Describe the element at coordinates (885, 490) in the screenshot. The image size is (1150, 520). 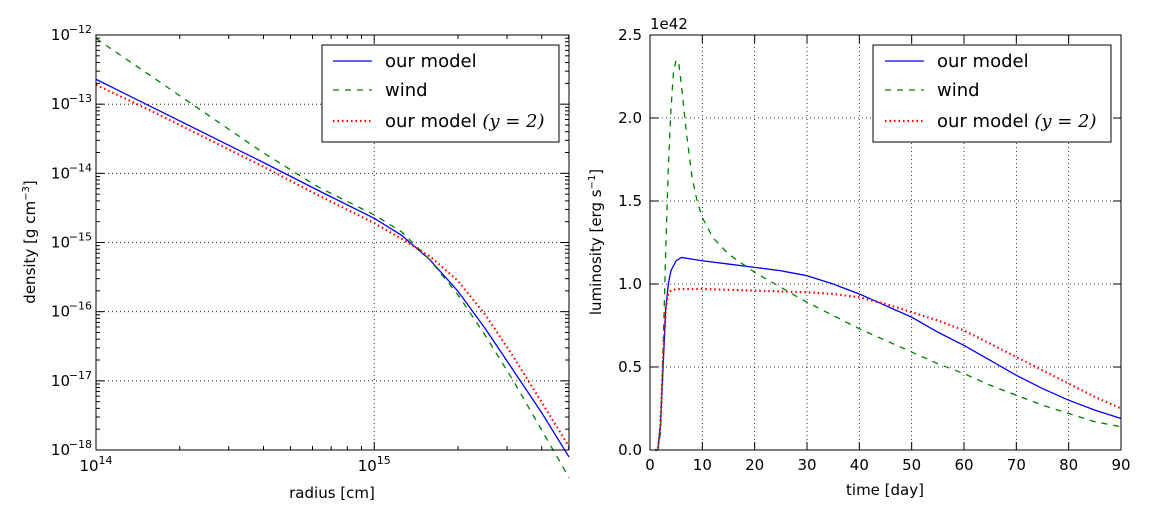
I see `luminosity-x-axis-label: time [day]` at that location.